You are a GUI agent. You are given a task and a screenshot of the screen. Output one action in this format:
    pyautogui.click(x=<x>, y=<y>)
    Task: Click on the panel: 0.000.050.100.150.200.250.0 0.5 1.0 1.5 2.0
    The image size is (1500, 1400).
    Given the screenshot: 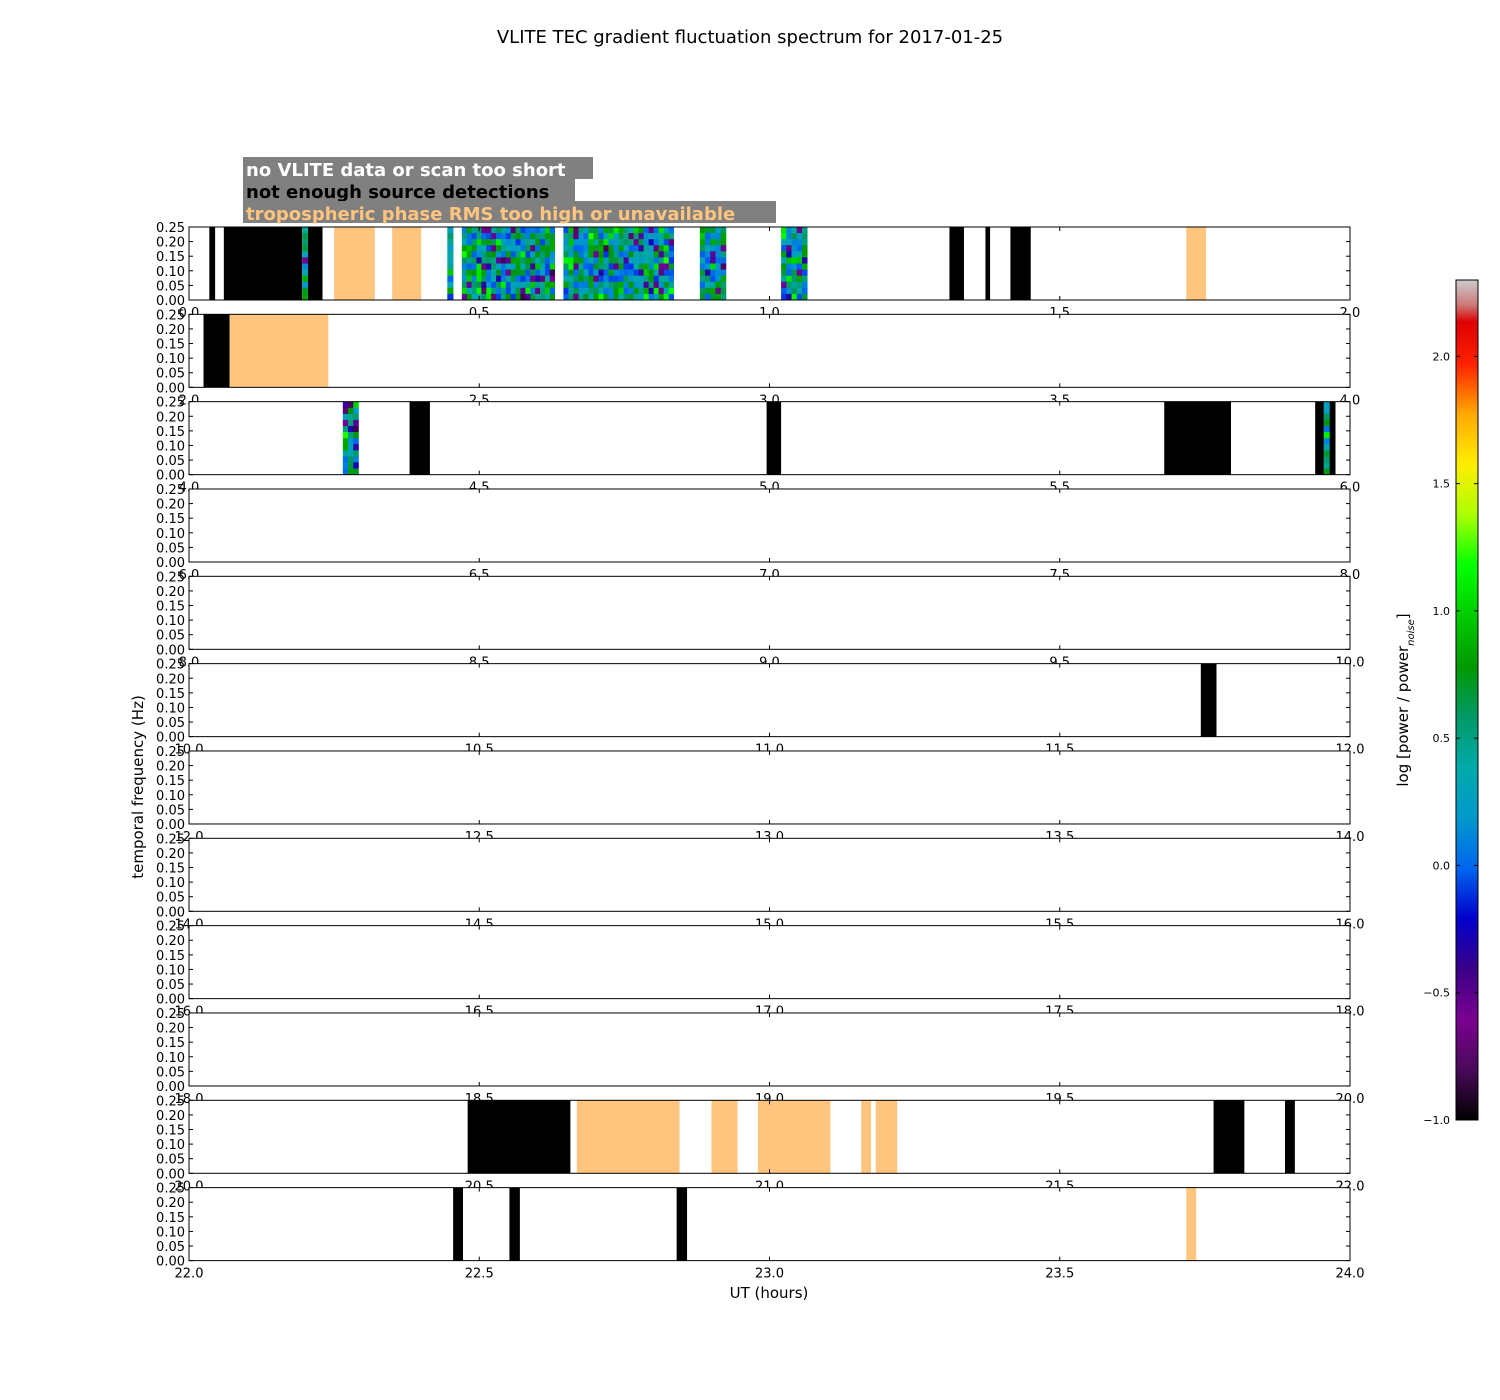 What is the action you would take?
    pyautogui.click(x=758, y=271)
    